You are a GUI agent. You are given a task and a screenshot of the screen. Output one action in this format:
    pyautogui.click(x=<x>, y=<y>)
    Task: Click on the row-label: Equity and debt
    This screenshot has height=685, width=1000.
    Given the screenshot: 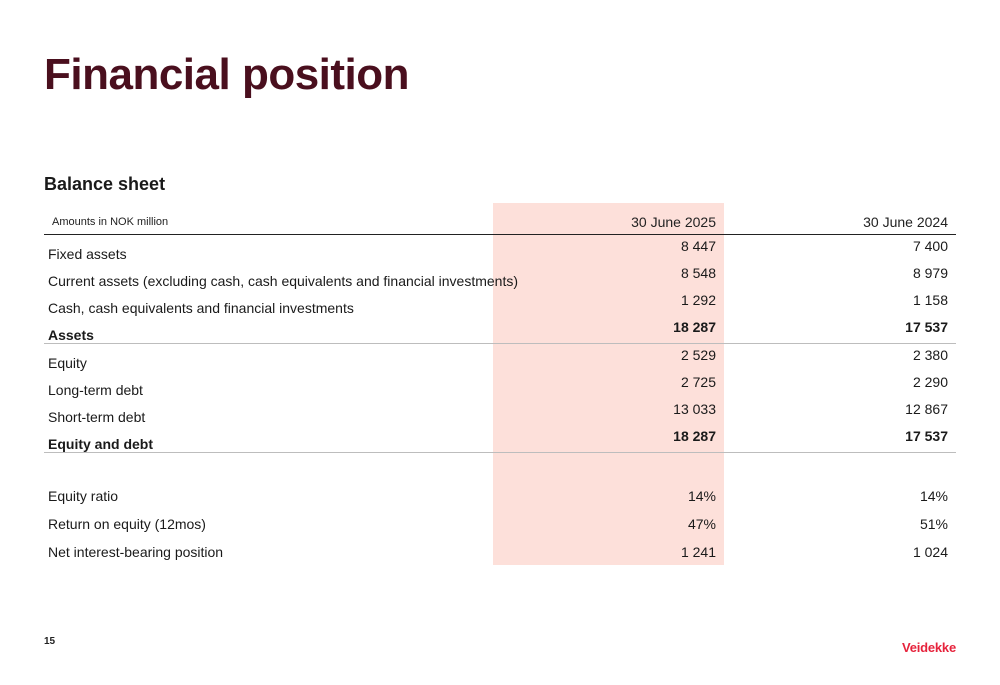 What is the action you would take?
    pyautogui.click(x=100, y=444)
    